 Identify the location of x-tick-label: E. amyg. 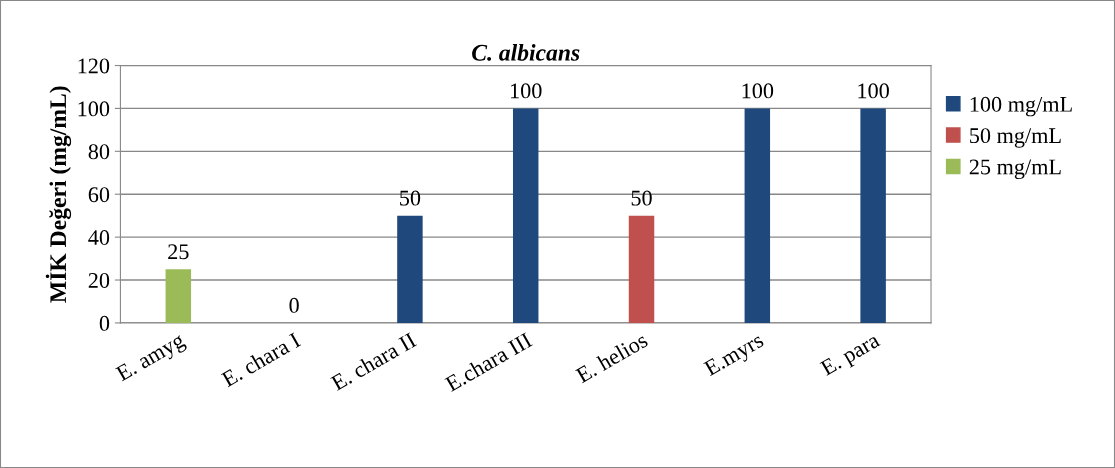
(152, 359).